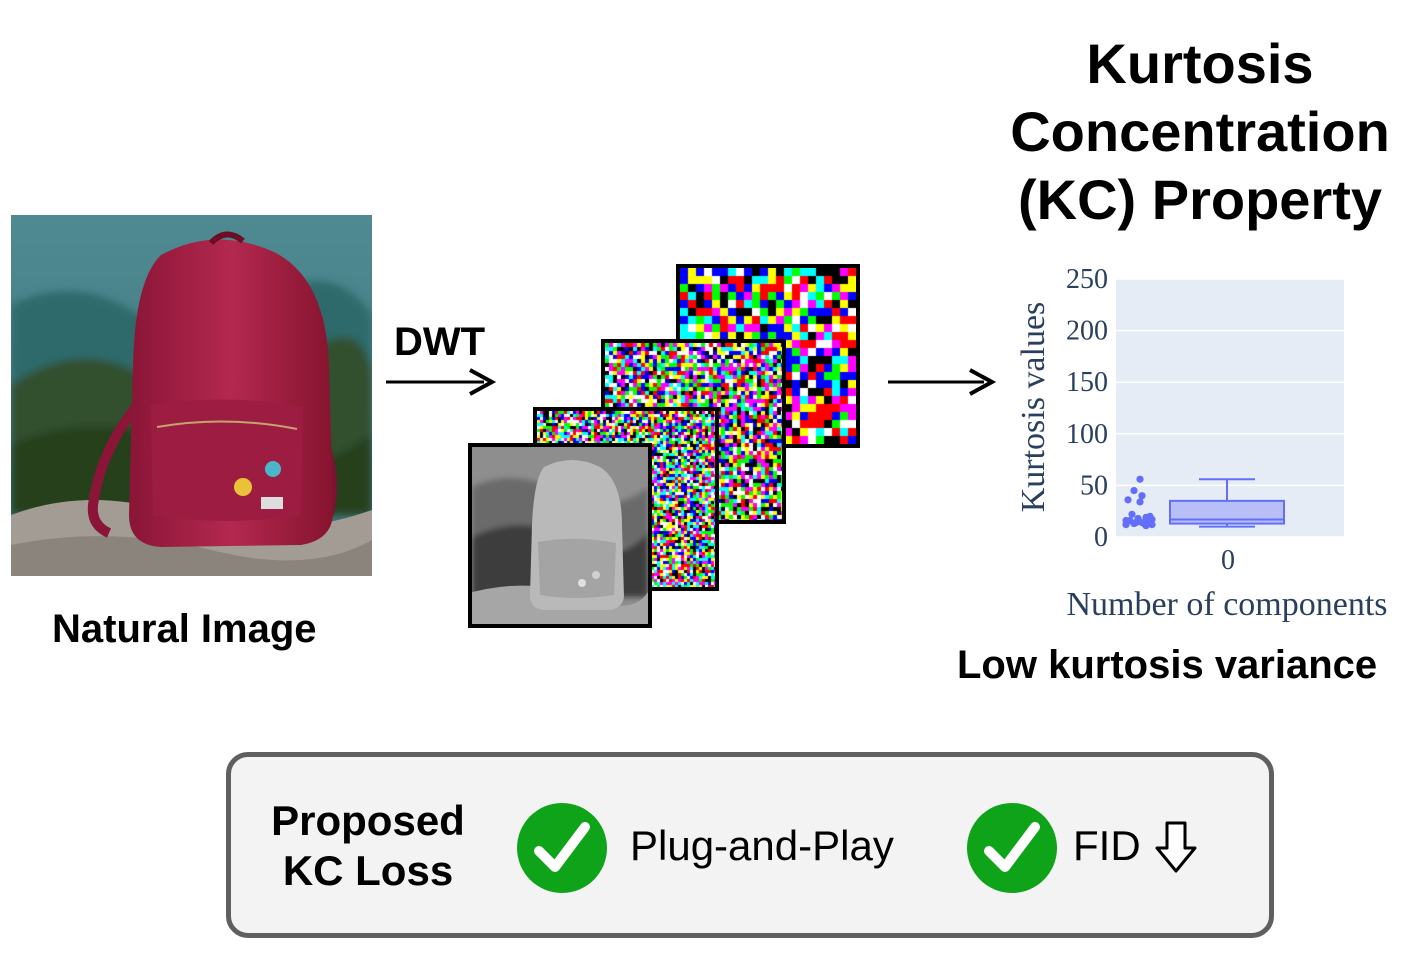  Describe the element at coordinates (1087, 434) in the screenshot. I see `y-tick-label: 100` at that location.